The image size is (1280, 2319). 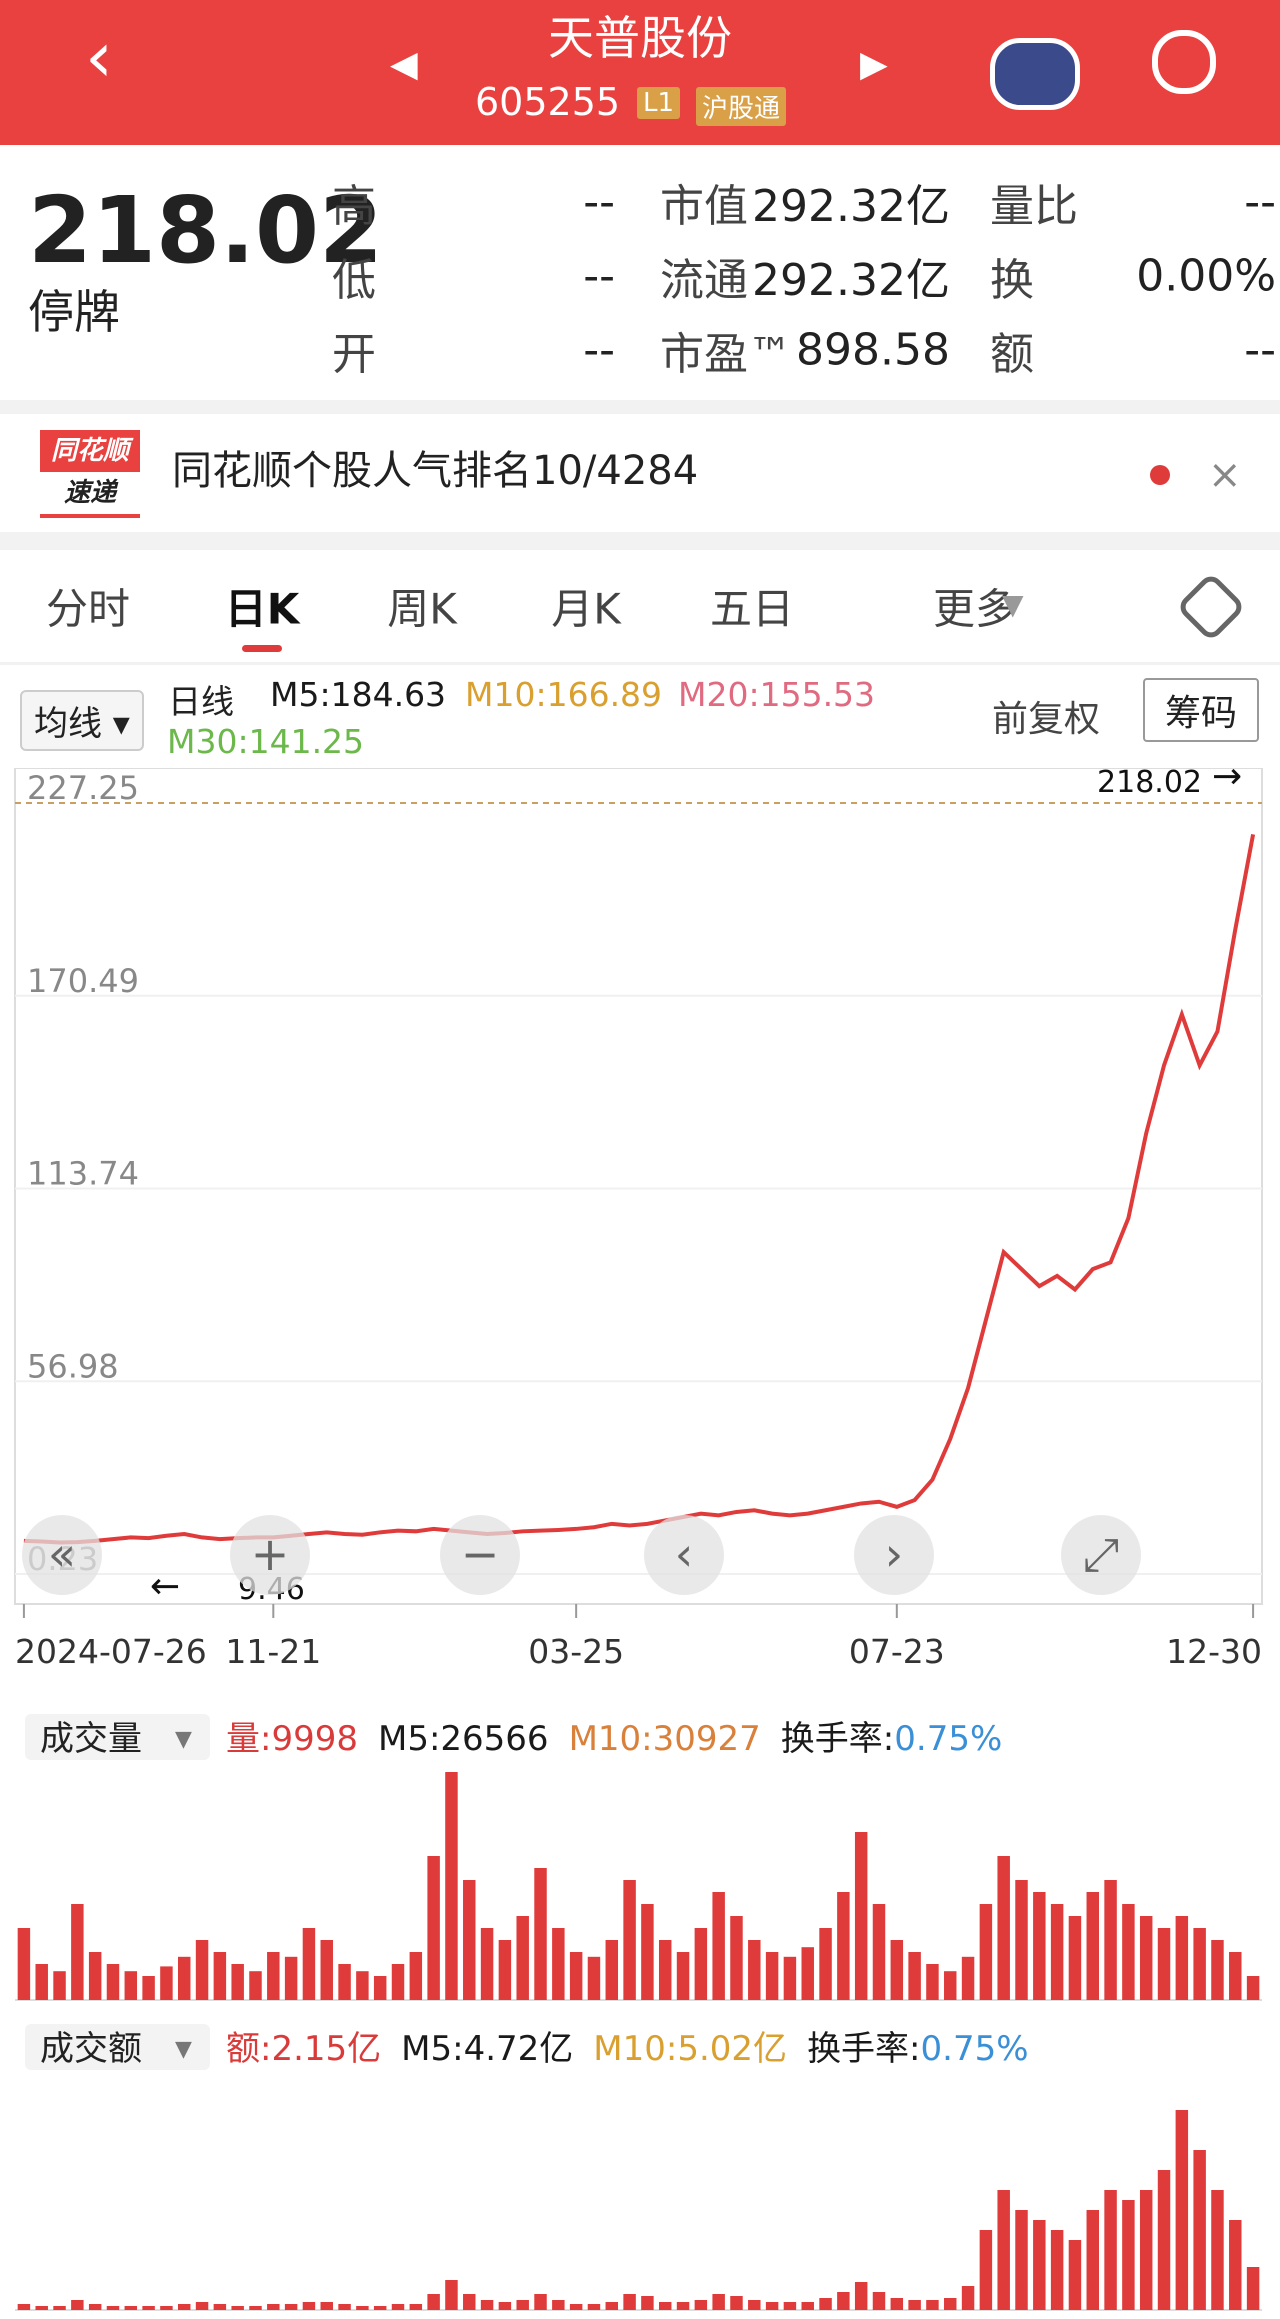 What do you see at coordinates (777, 694) in the screenshot?
I see `ma-item: M20:155.53` at bounding box center [777, 694].